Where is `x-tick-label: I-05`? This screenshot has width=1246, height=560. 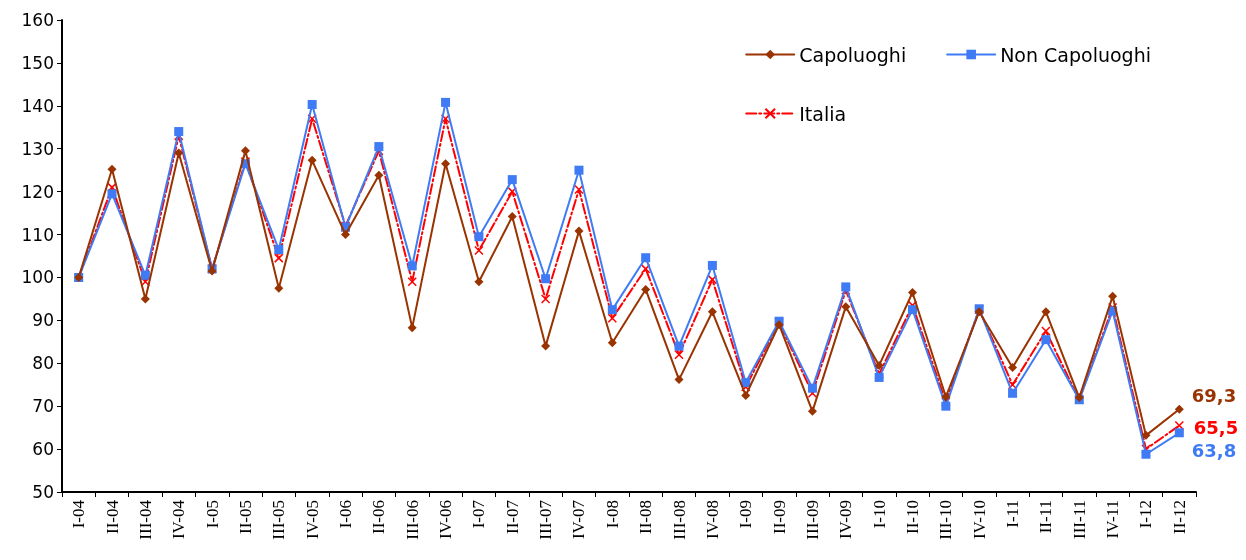 x-tick-label: I-05 is located at coordinates (212, 514).